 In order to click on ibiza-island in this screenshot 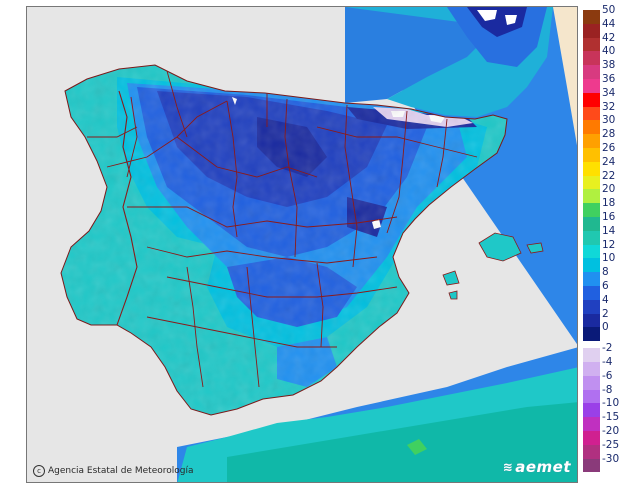, I will do `click(451, 278)`.